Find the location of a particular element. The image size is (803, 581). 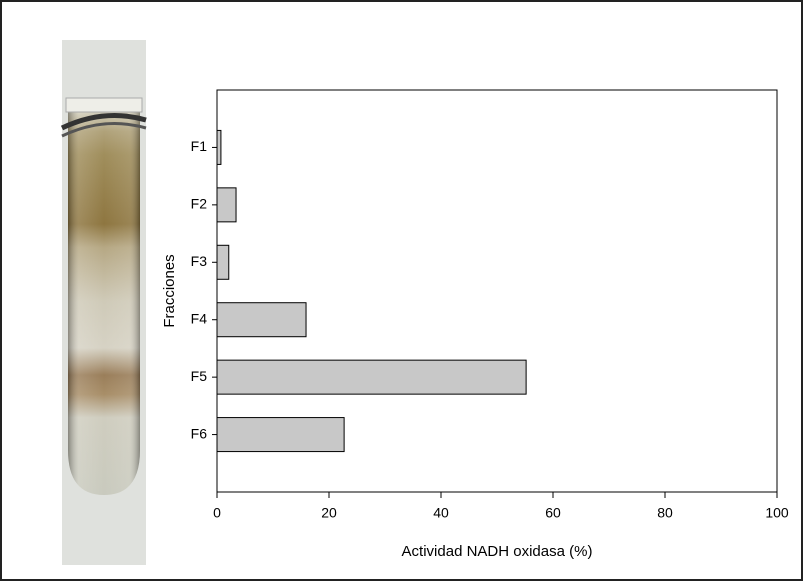

x-axis-label: Actividad NADH oxidasa (%) is located at coordinates (497, 551).